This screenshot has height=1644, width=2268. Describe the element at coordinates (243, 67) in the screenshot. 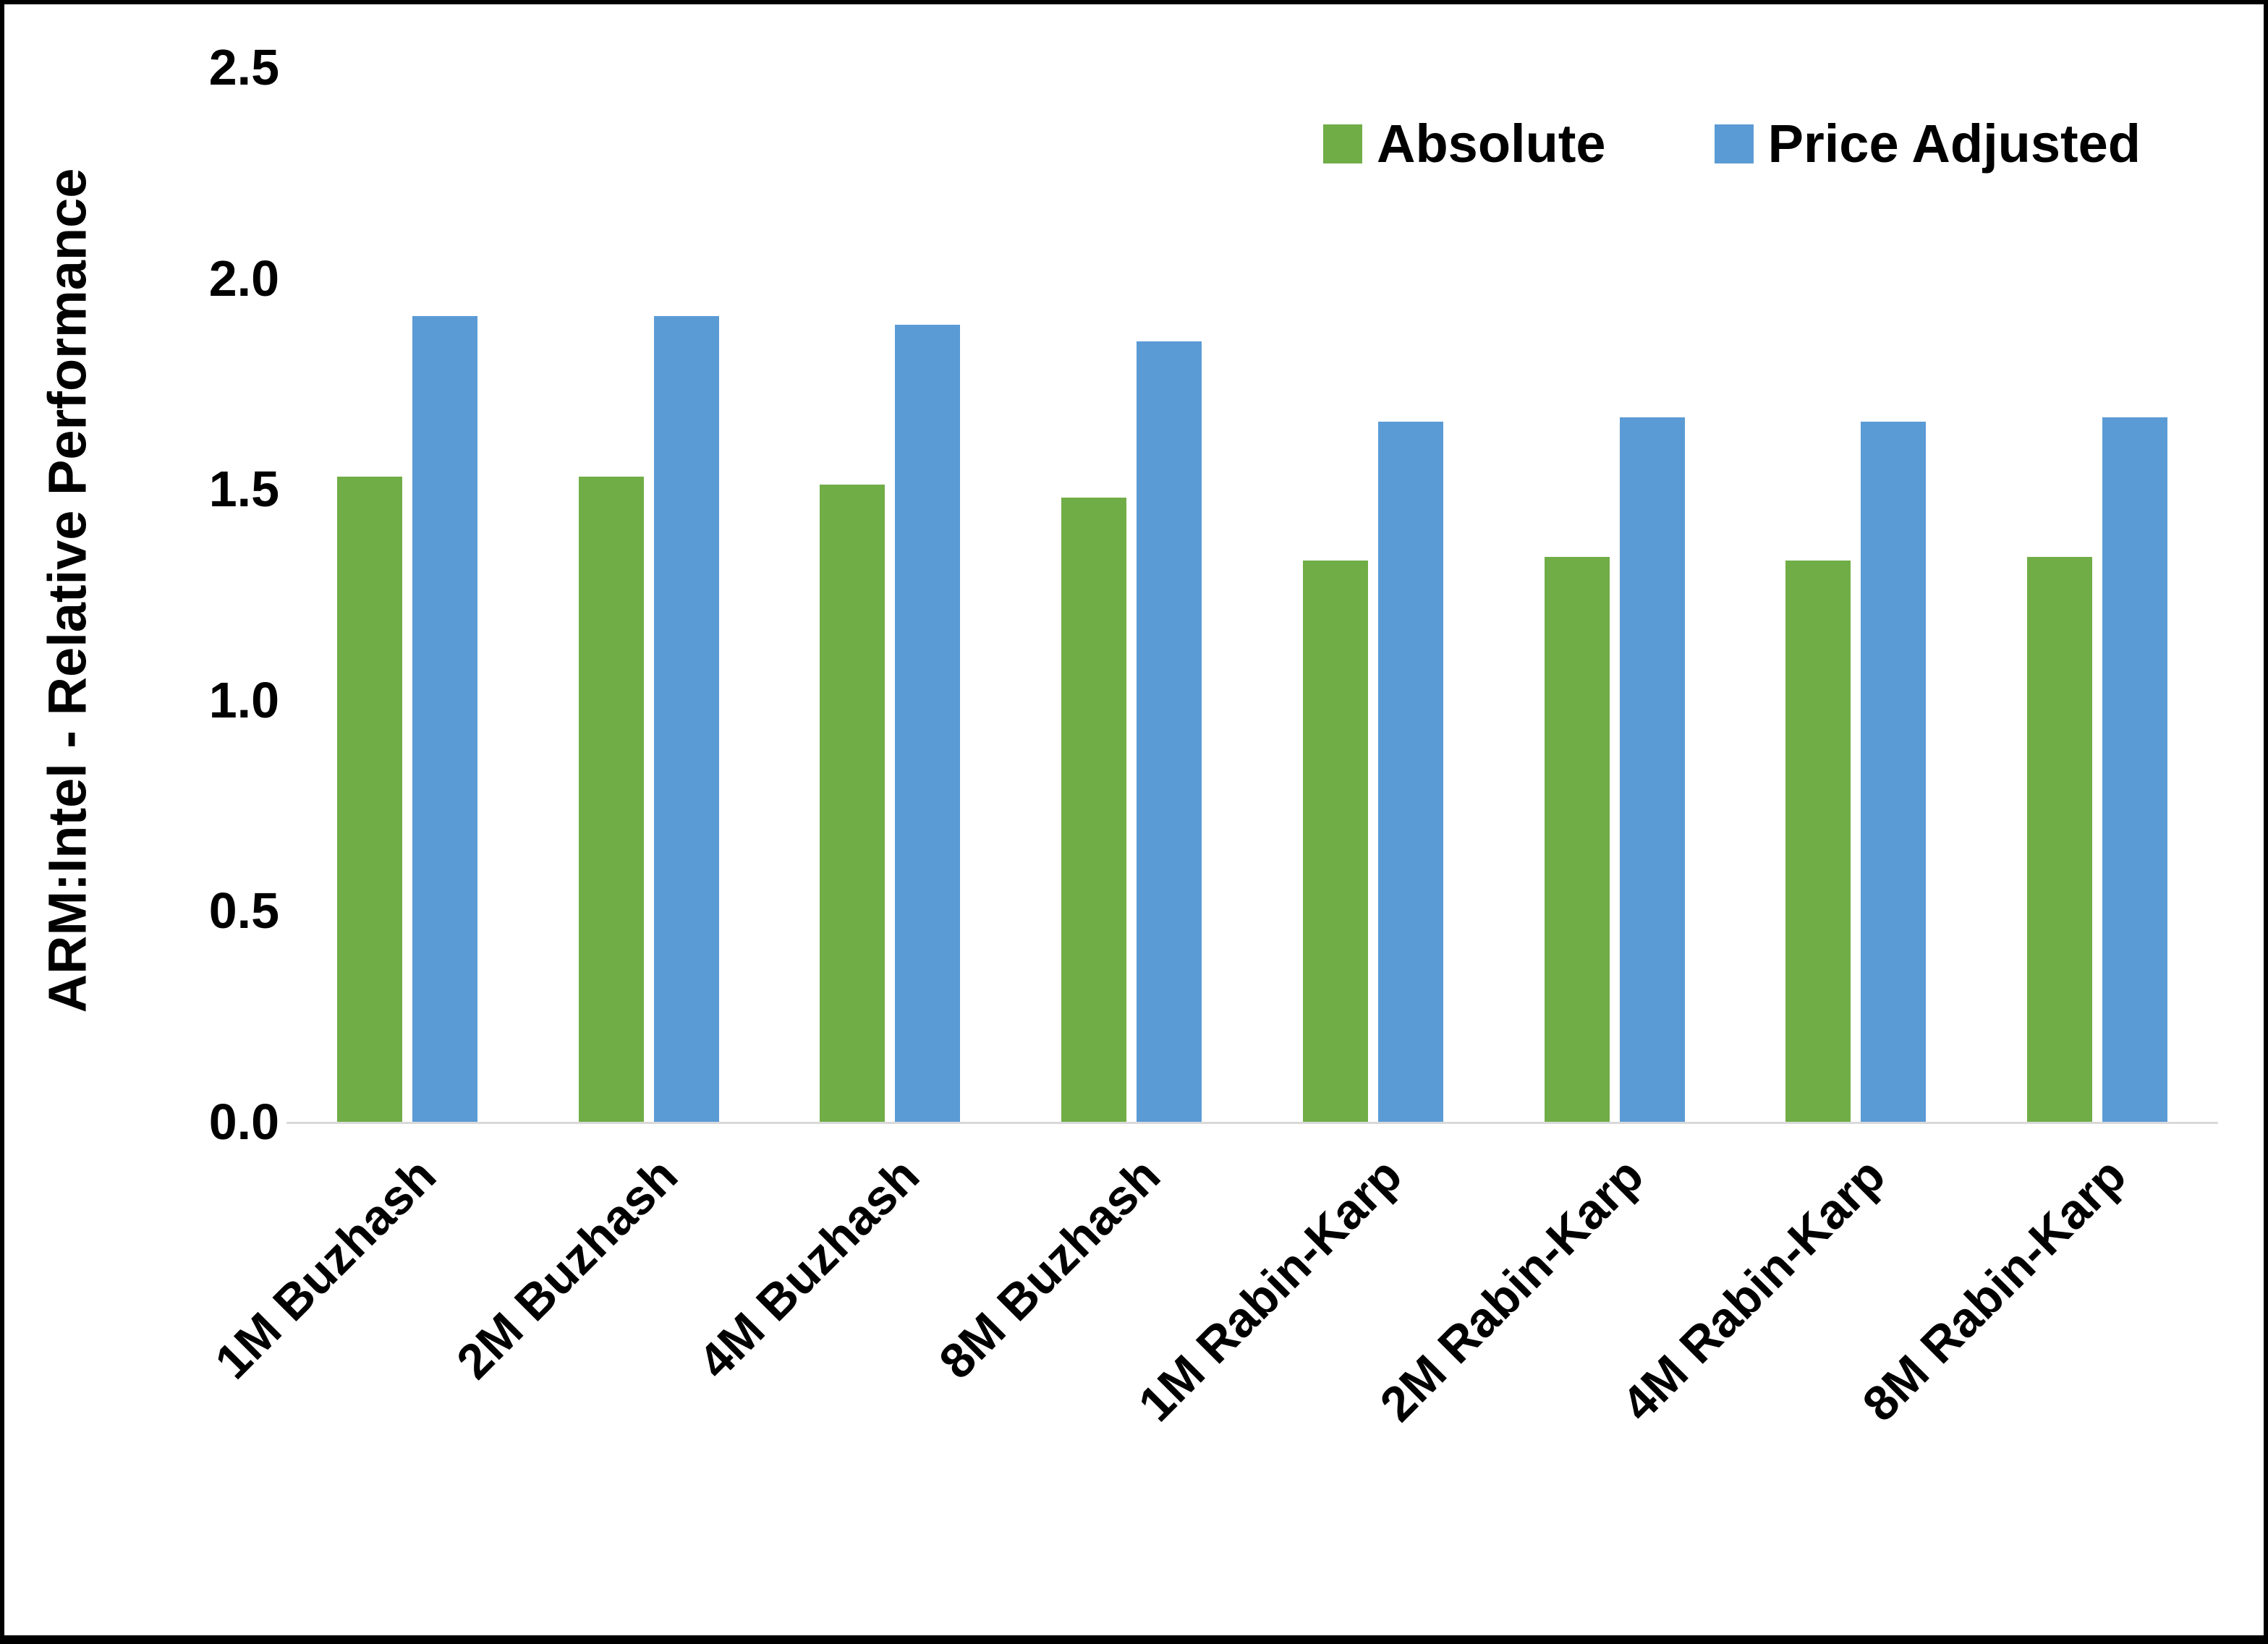

I see `y-tick-label: 2.5` at that location.